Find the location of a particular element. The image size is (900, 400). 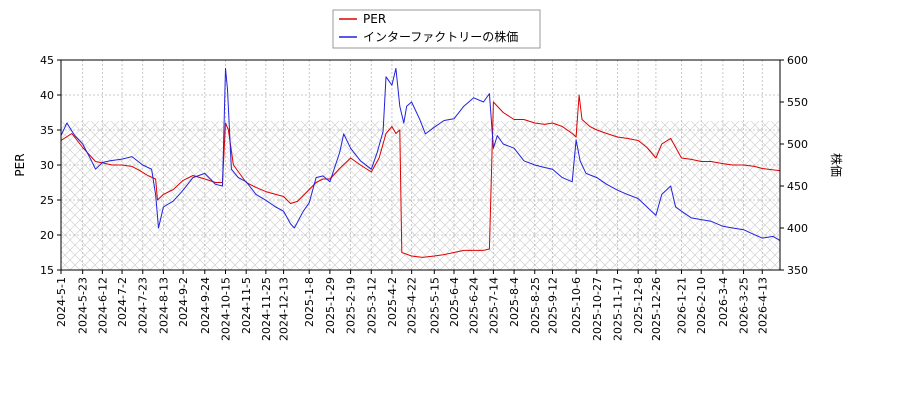

x-tick-label: 2024-7-2 is located at coordinates (122, 302).